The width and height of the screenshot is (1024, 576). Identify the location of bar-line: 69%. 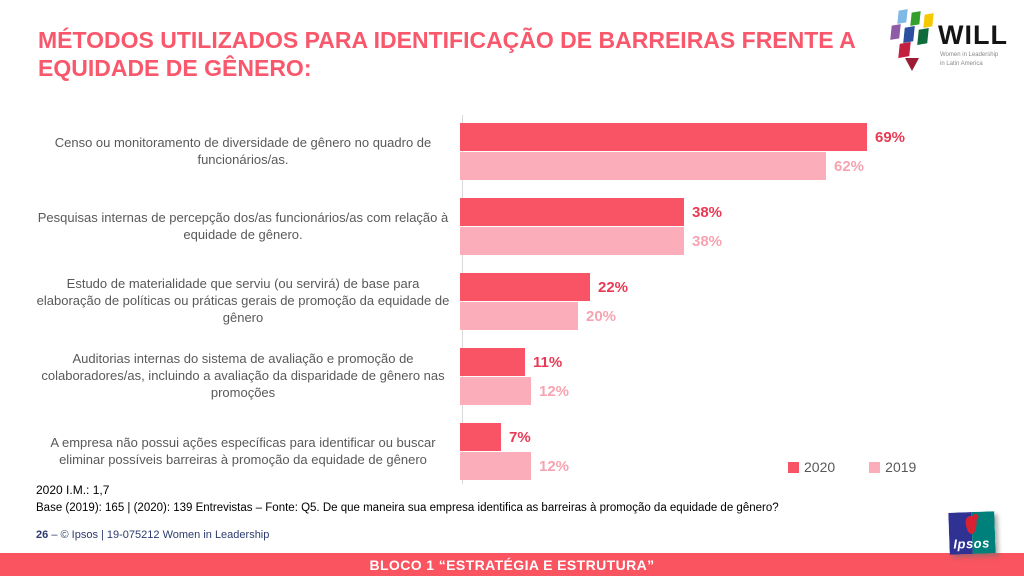
(730, 137).